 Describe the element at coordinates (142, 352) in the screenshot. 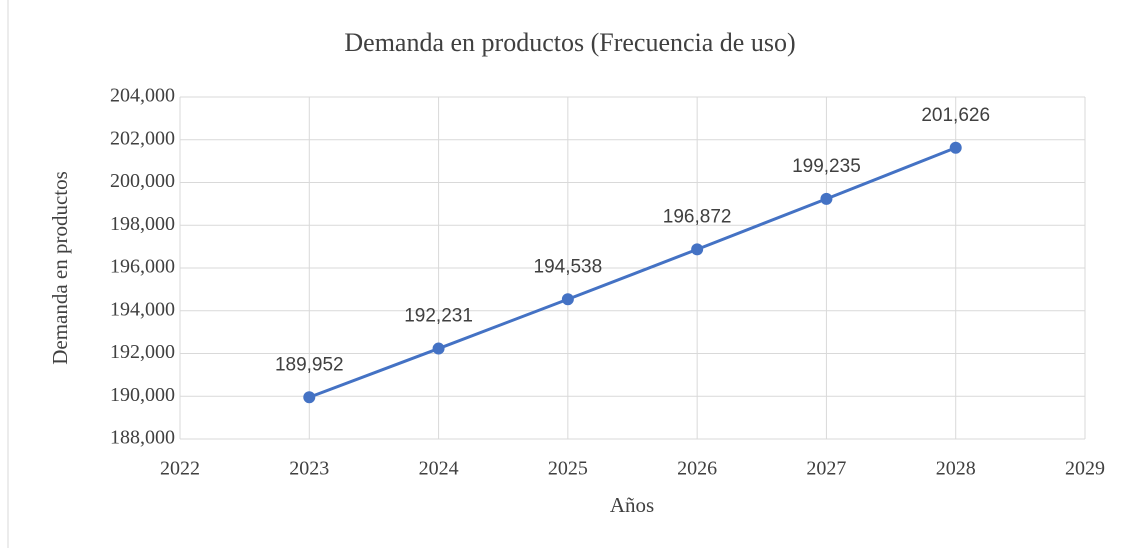

I see `y-tick-label: 192,000` at that location.